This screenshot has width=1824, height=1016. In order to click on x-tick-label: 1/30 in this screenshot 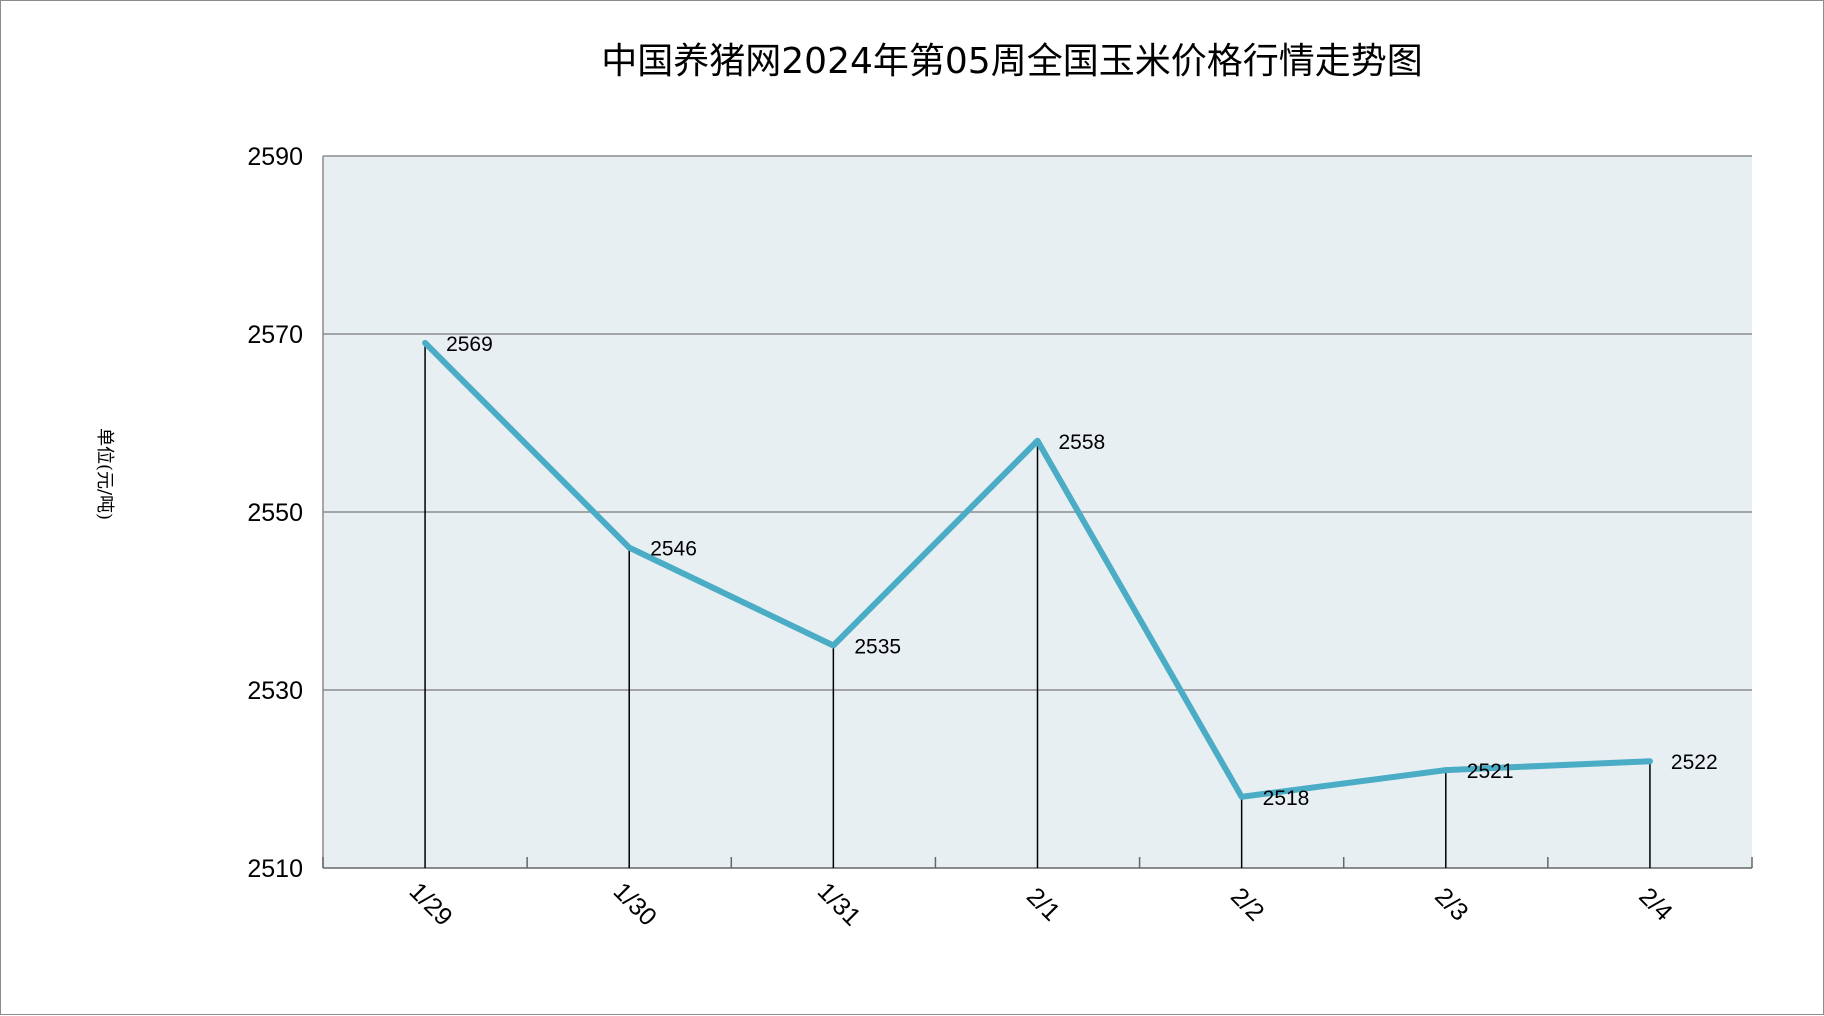, I will do `click(635, 904)`.